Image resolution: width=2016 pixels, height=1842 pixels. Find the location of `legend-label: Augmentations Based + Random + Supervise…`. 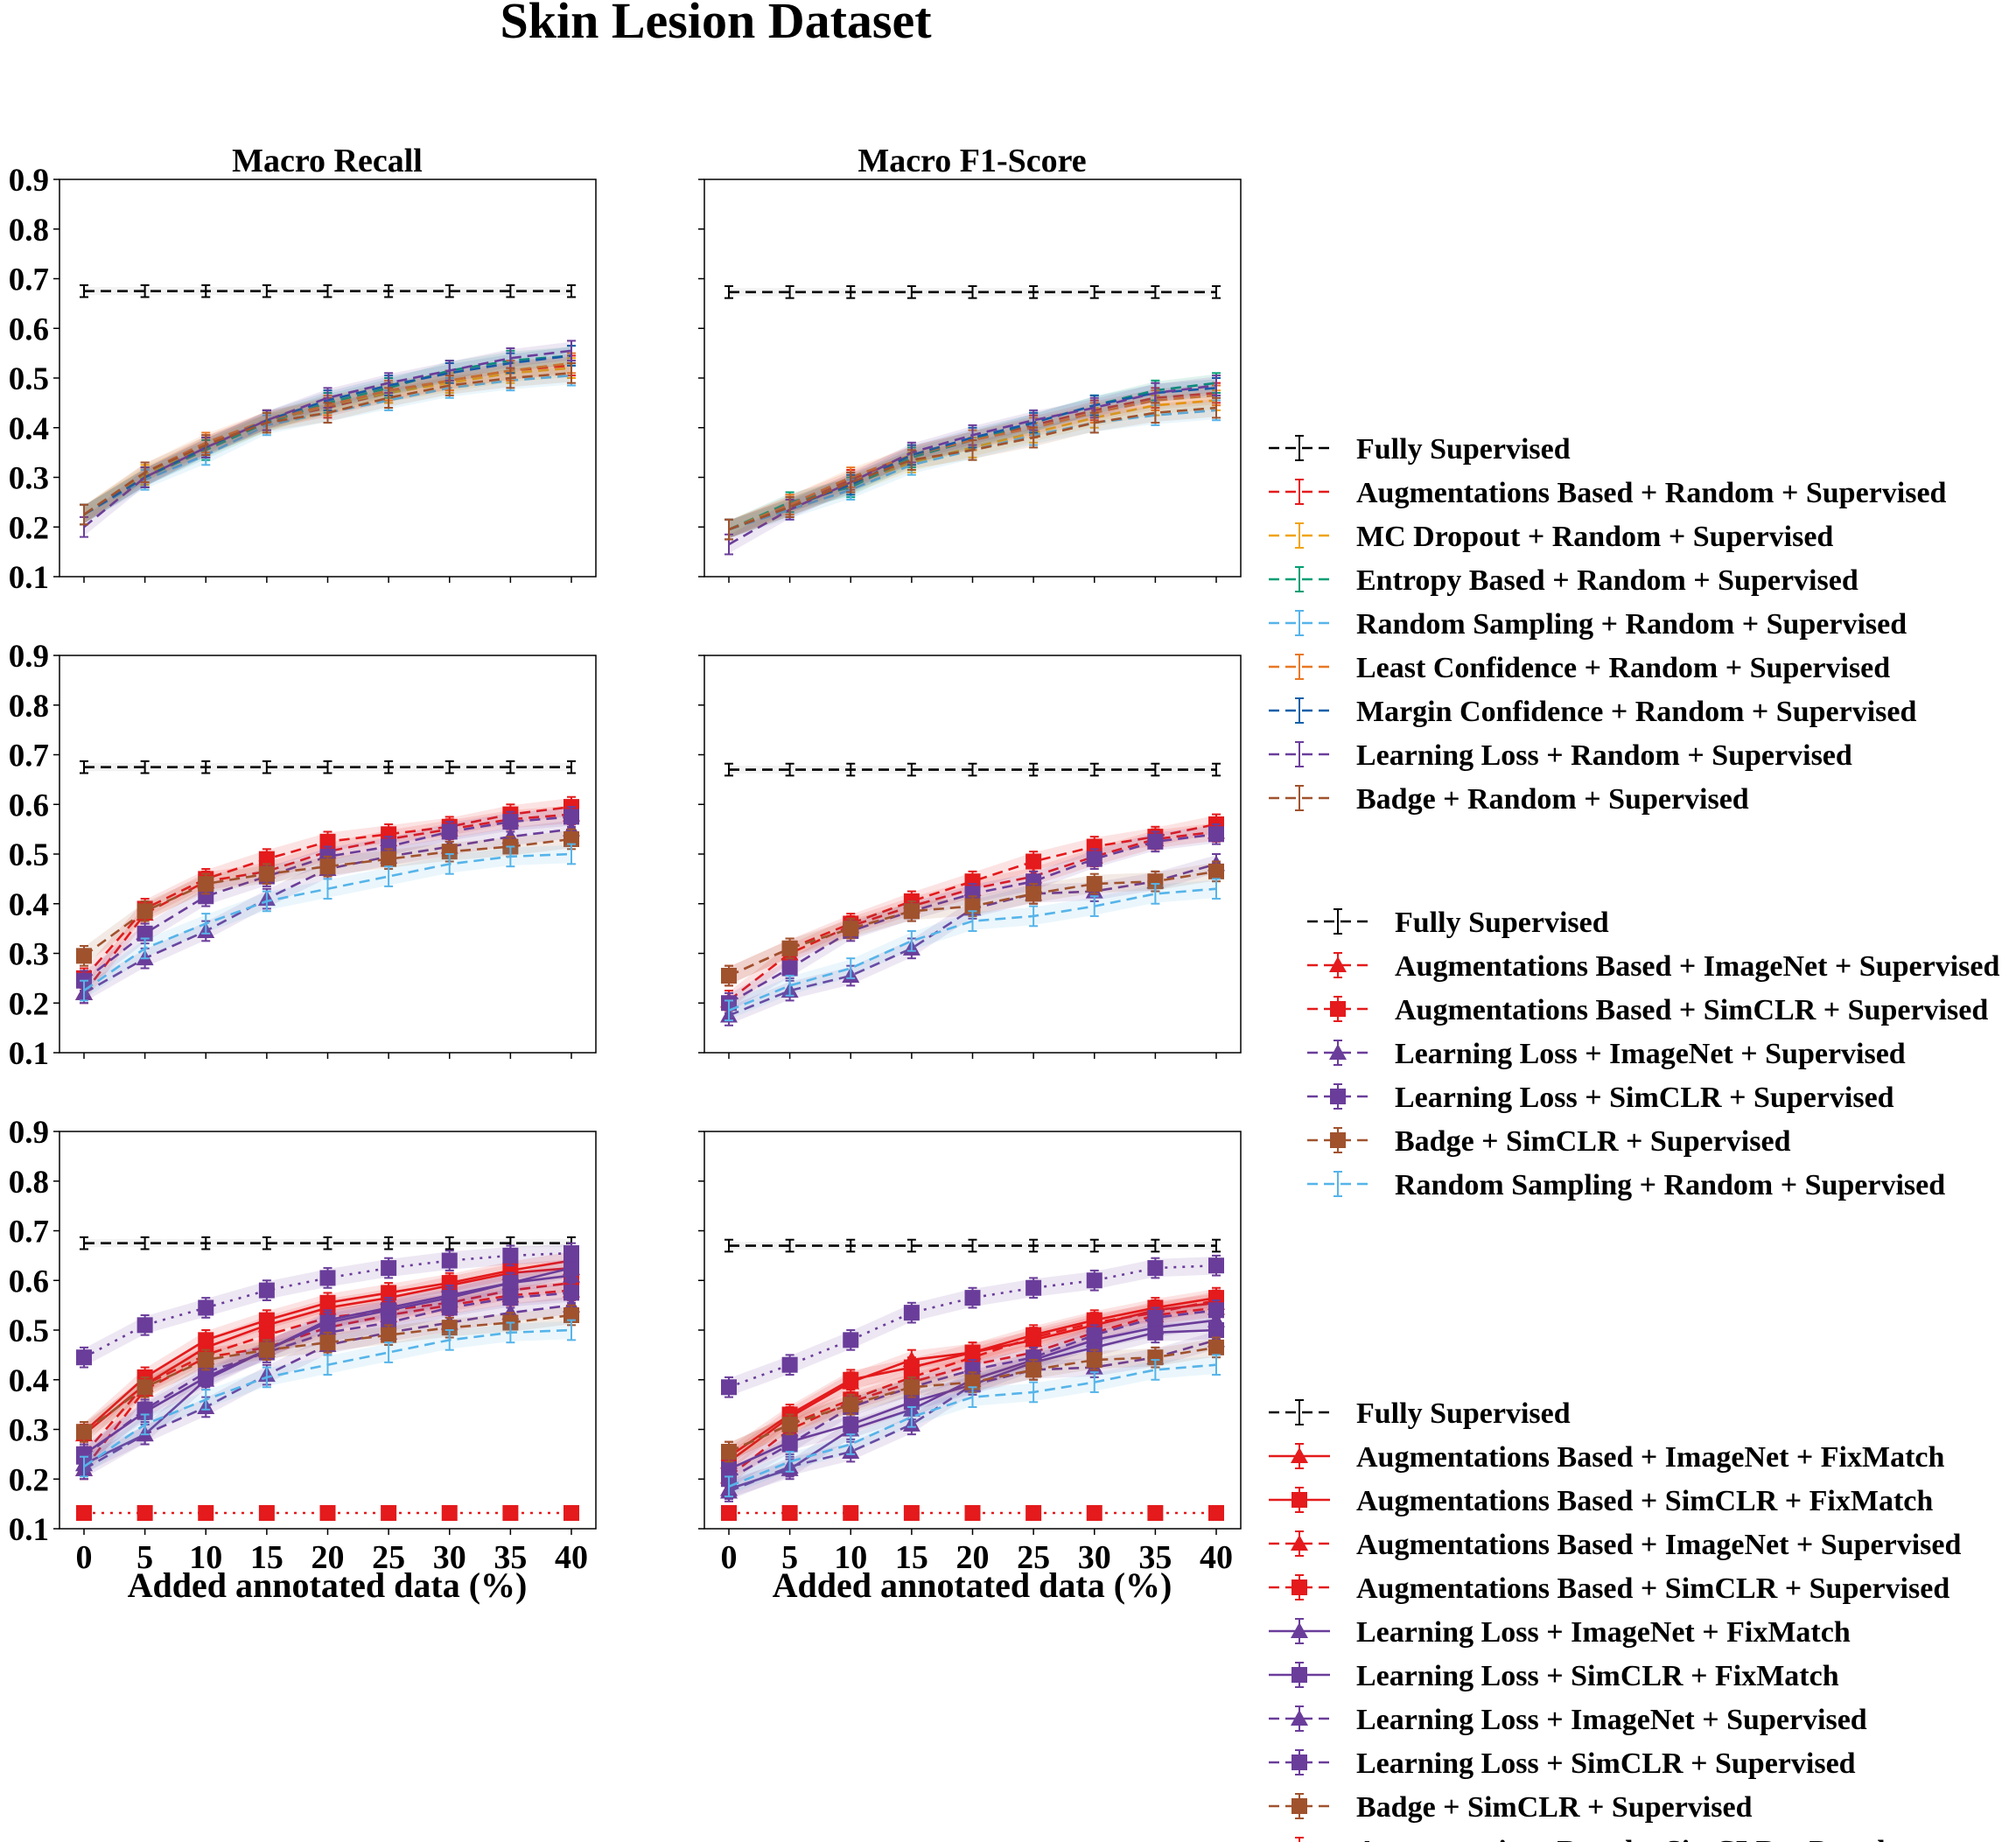

legend-label: Augmentations Based + Random + Supervise… is located at coordinates (1651, 493).